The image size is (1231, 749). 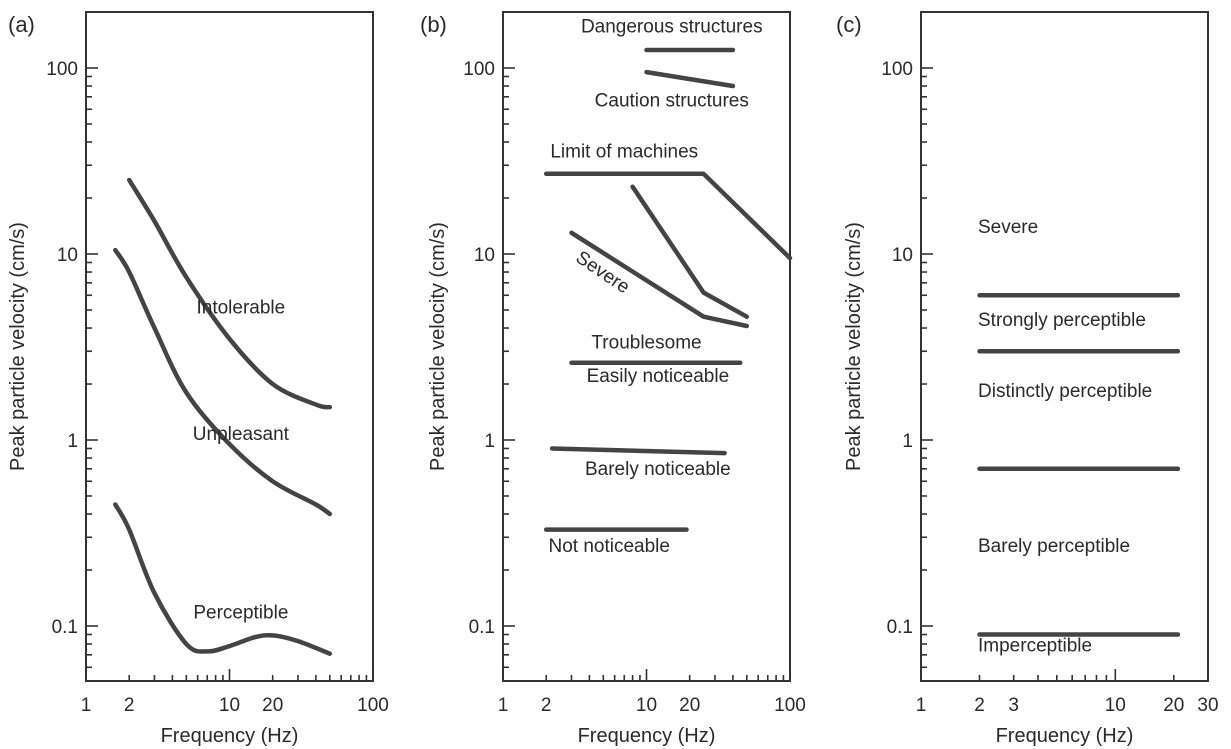 What do you see at coordinates (21, 24) in the screenshot?
I see `chart-a-panel-letter: (a)` at bounding box center [21, 24].